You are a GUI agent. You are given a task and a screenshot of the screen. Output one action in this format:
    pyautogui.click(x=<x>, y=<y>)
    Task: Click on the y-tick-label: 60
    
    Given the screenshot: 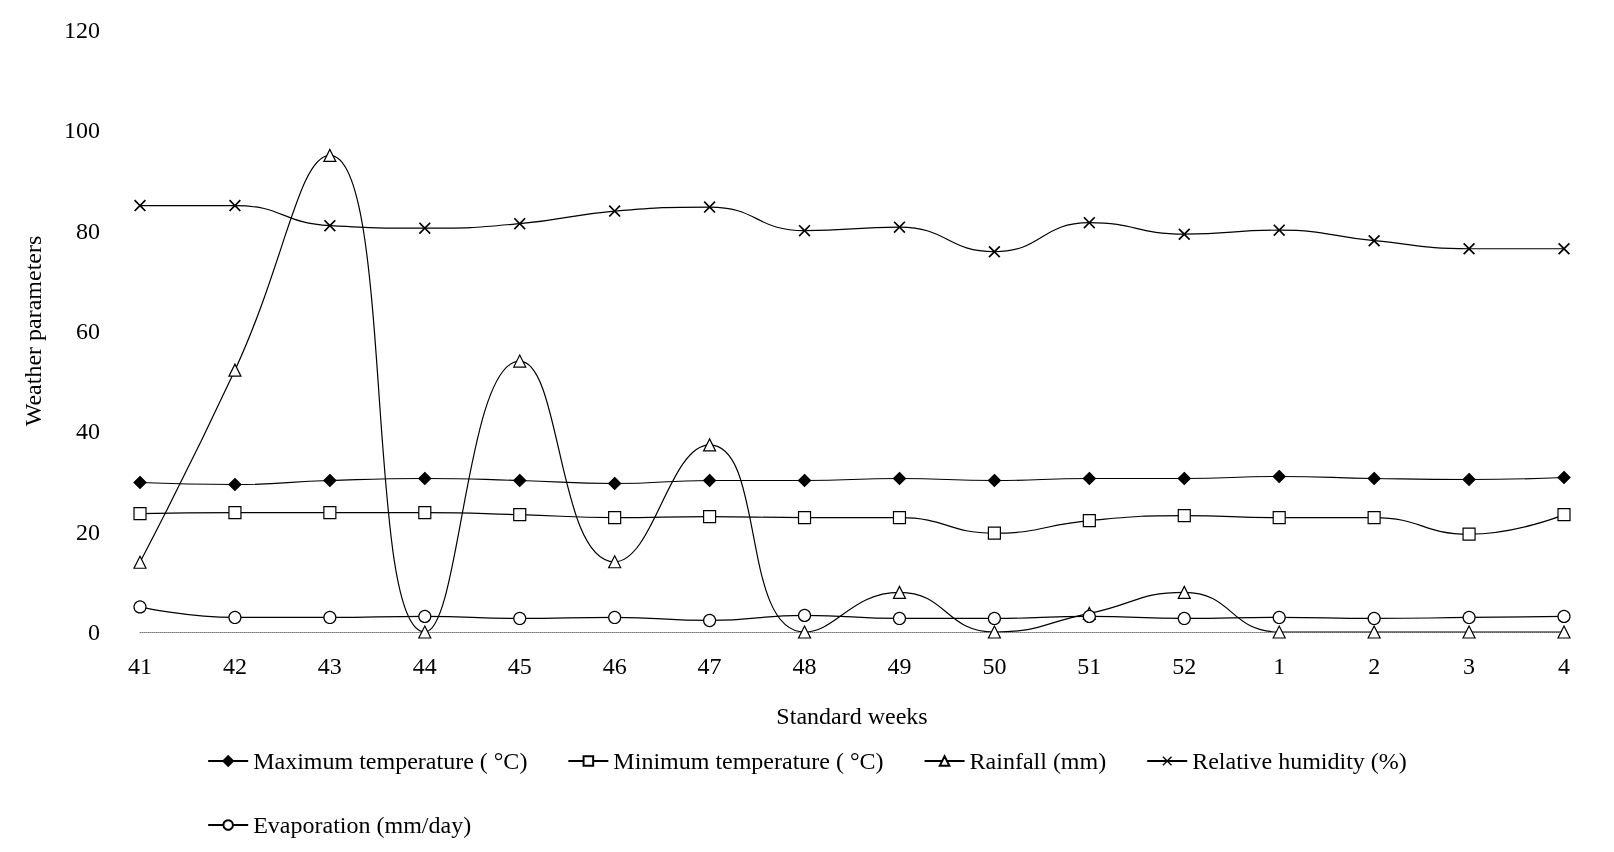 What is the action you would take?
    pyautogui.click(x=88, y=331)
    